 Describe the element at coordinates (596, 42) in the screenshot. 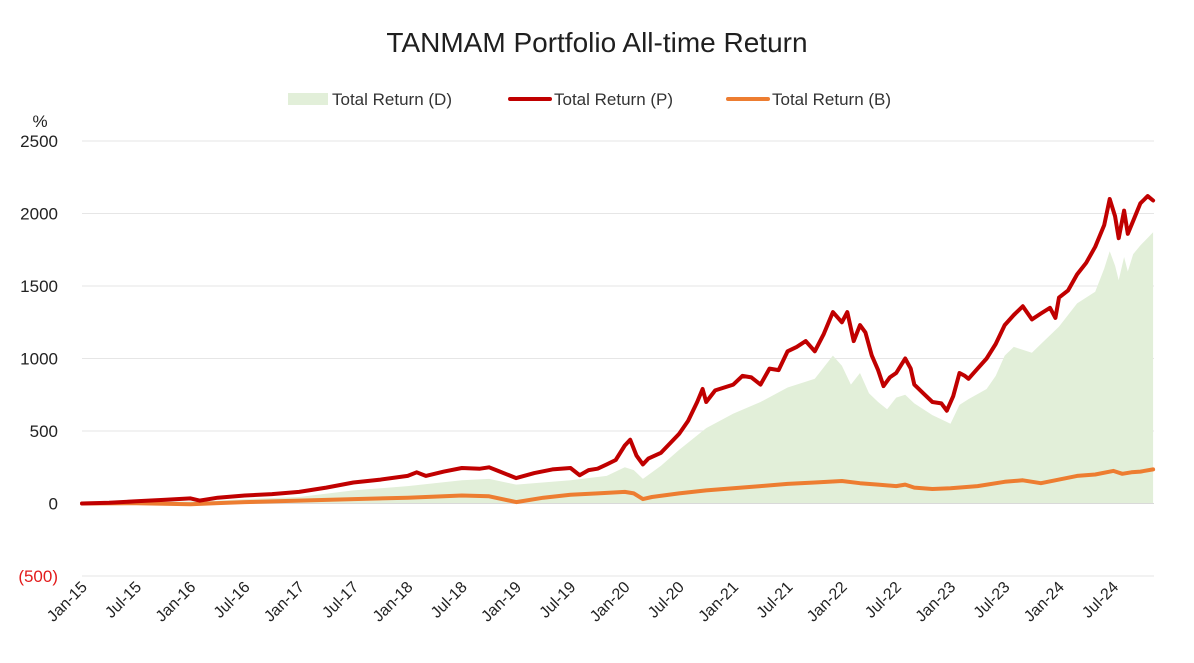

I see `chart-title: TANMAM Portfolio All-time Return` at that location.